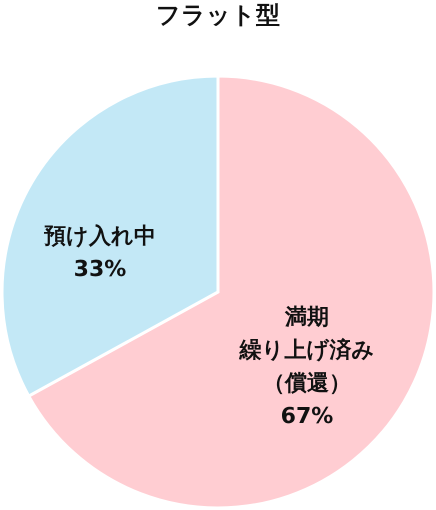 The width and height of the screenshot is (436, 510). I want to click on data-label: 67%, so click(307, 416).